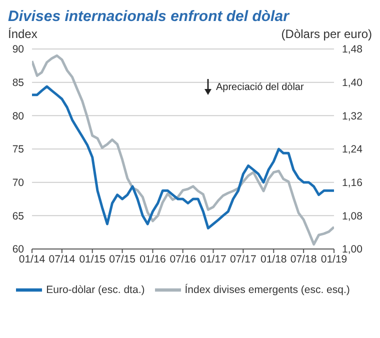 The image size is (380, 338). Describe the element at coordinates (32, 259) in the screenshot. I see `x-tick-label: 01/14` at that location.